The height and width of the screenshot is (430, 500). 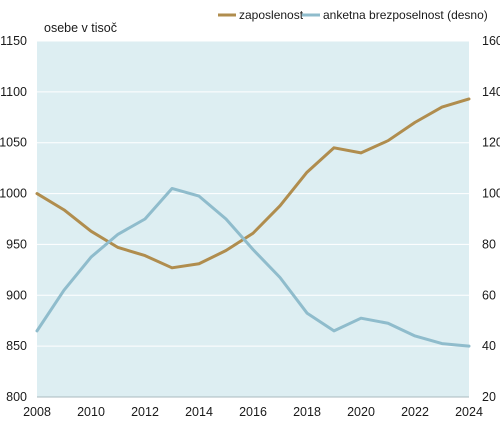 What do you see at coordinates (91, 412) in the screenshot?
I see `x-tick-label: 2010` at bounding box center [91, 412].